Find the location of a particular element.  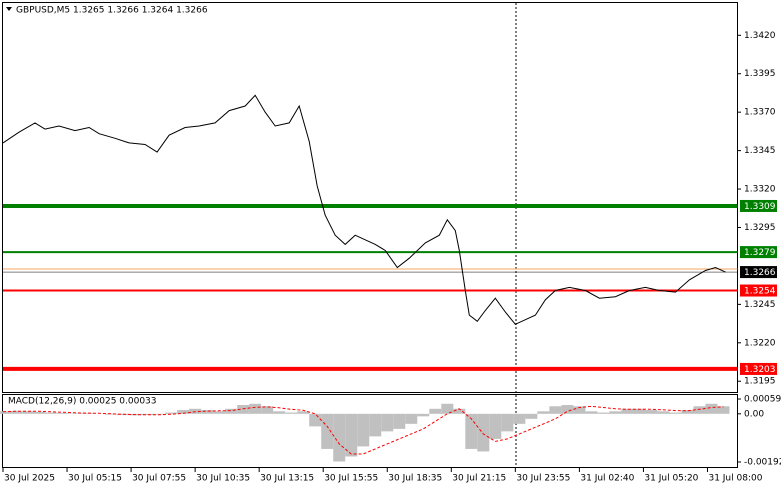

x-tick-label: 31 Jul 02:40 is located at coordinates (607, 479).